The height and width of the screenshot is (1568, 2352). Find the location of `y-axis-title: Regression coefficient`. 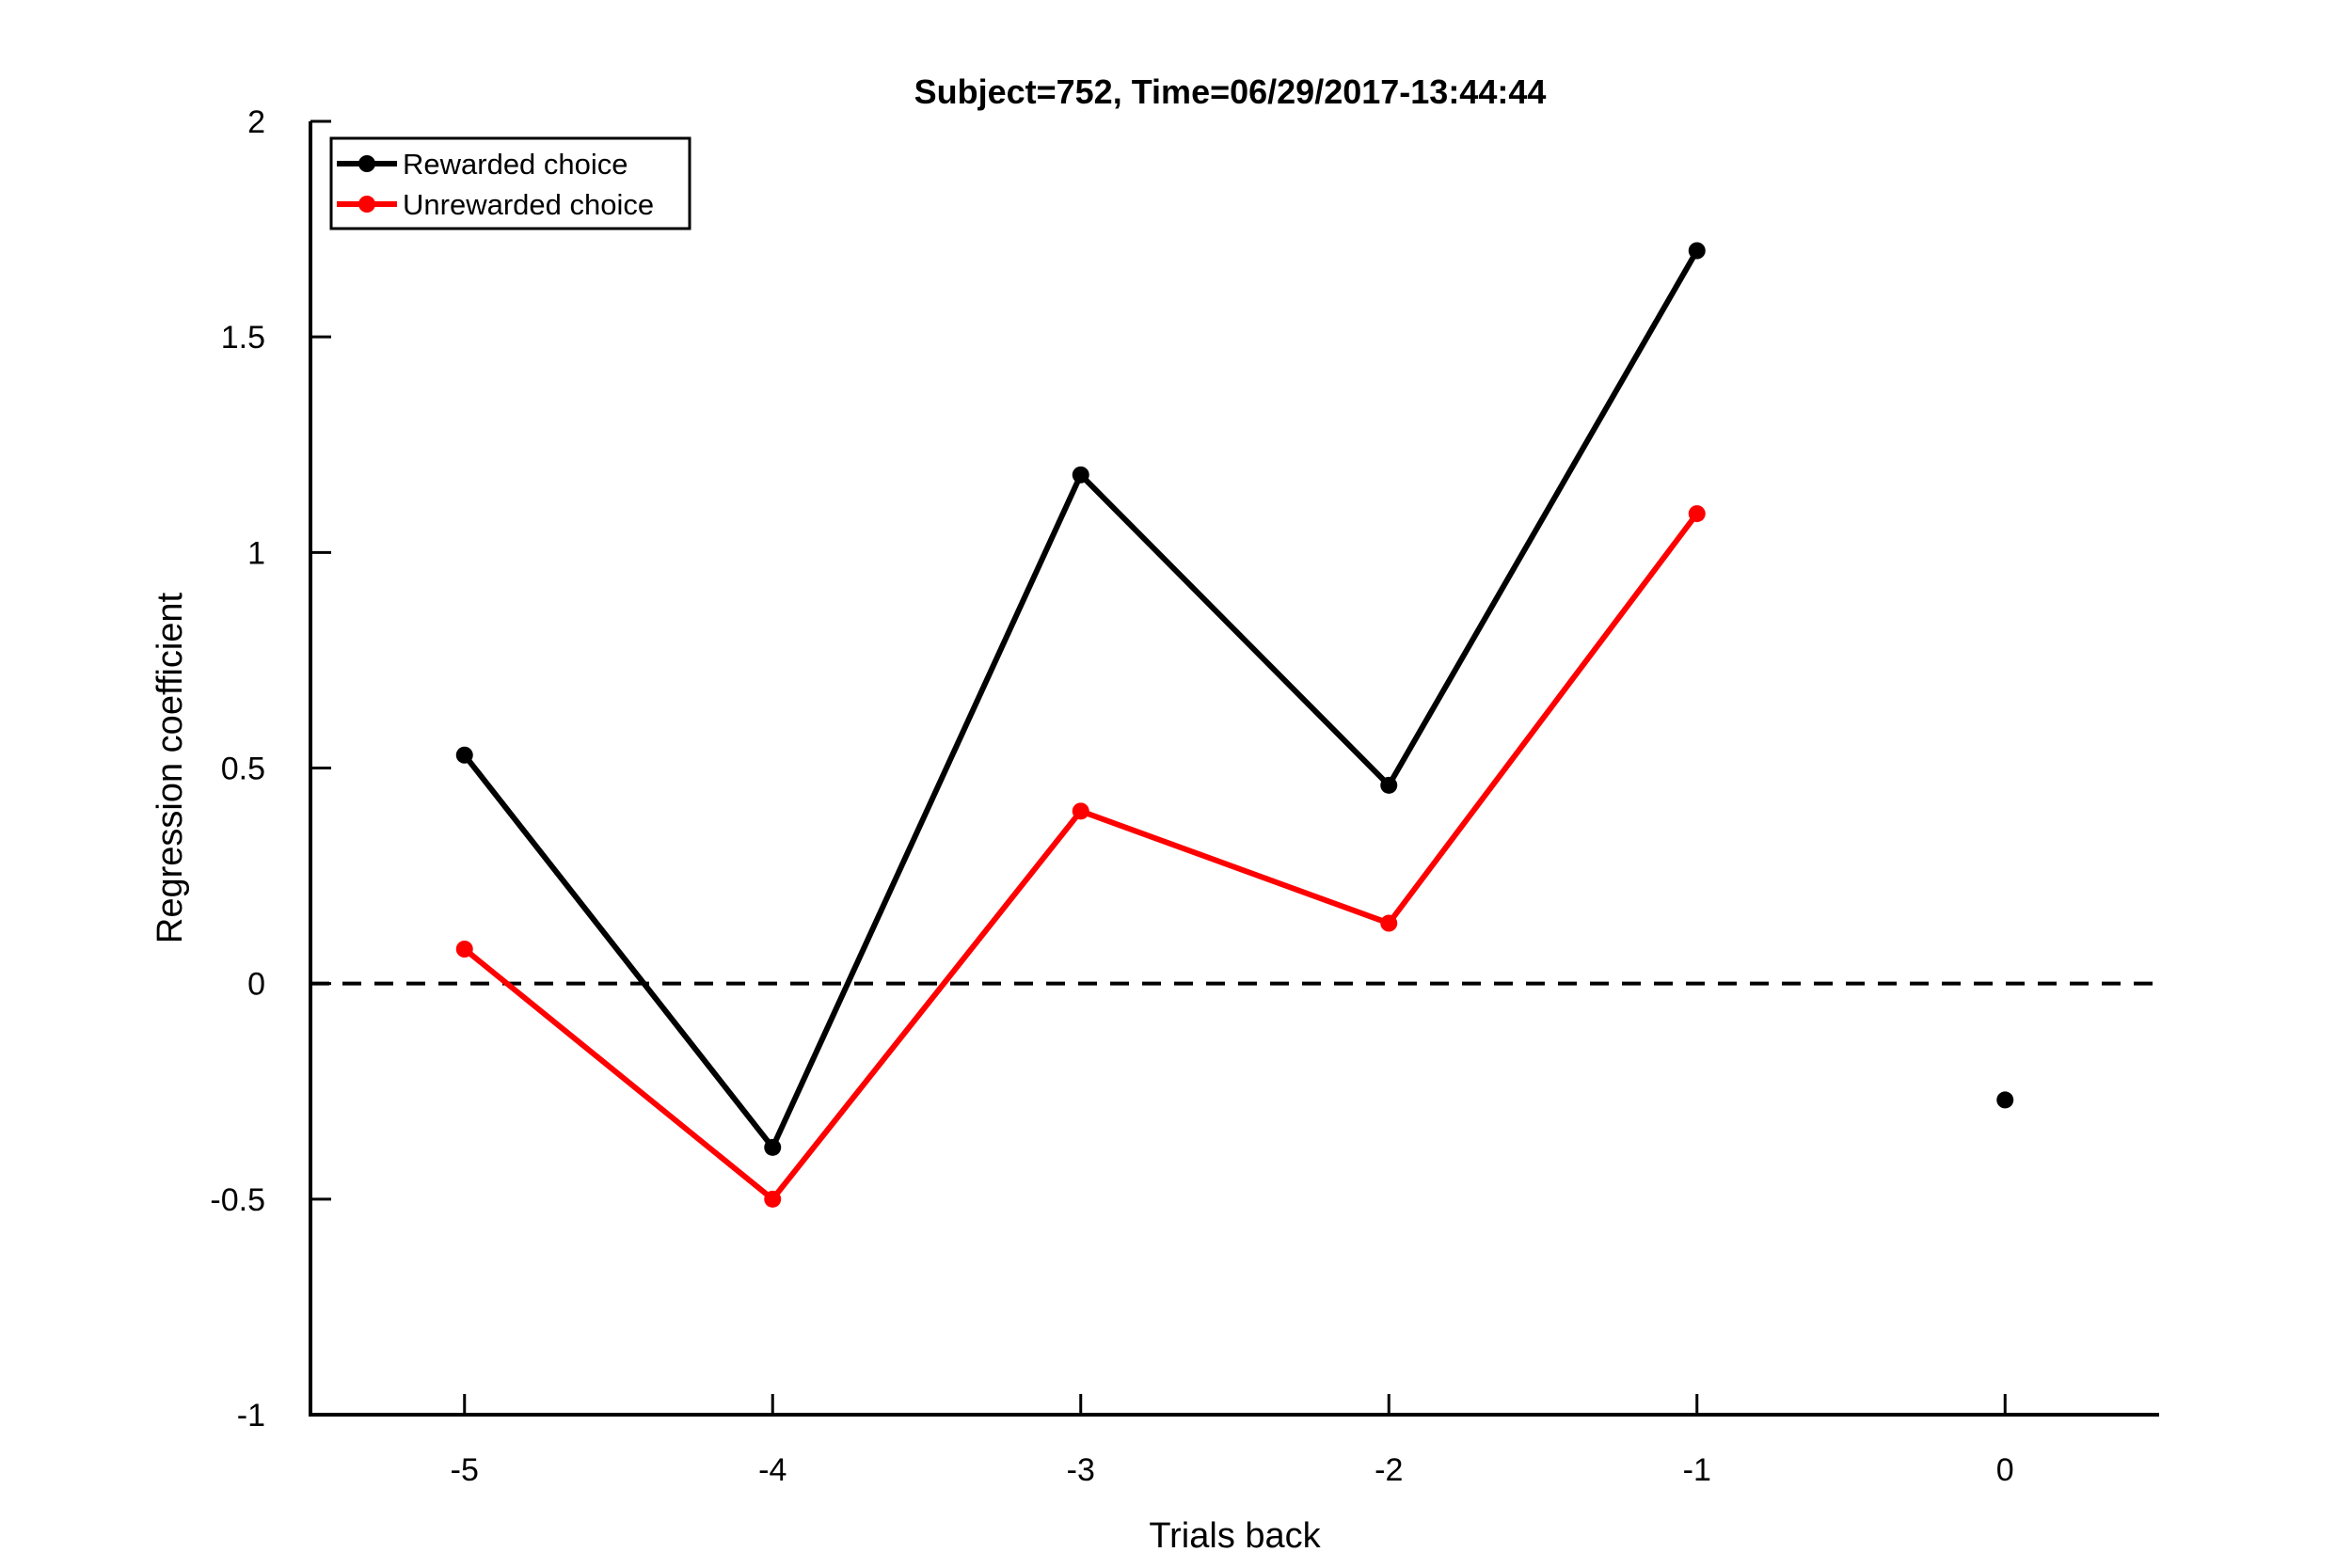

y-axis-title: Regression coefficient is located at coordinates (170, 767).